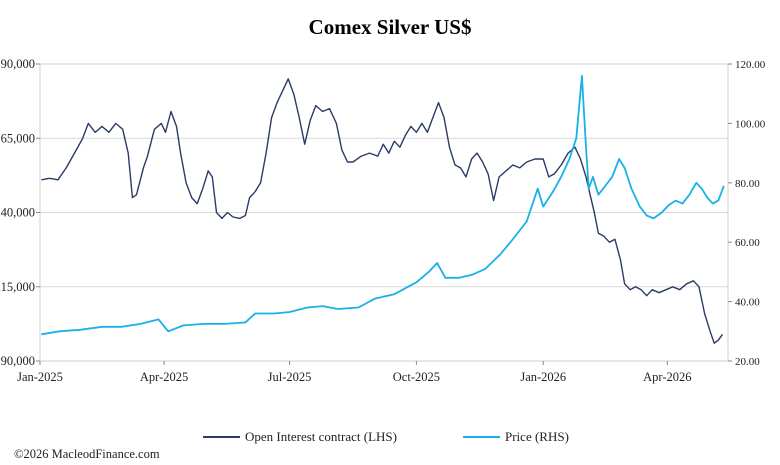  Describe the element at coordinates (537, 436) in the screenshot. I see `legend-label-price: Price (RHS)` at that location.